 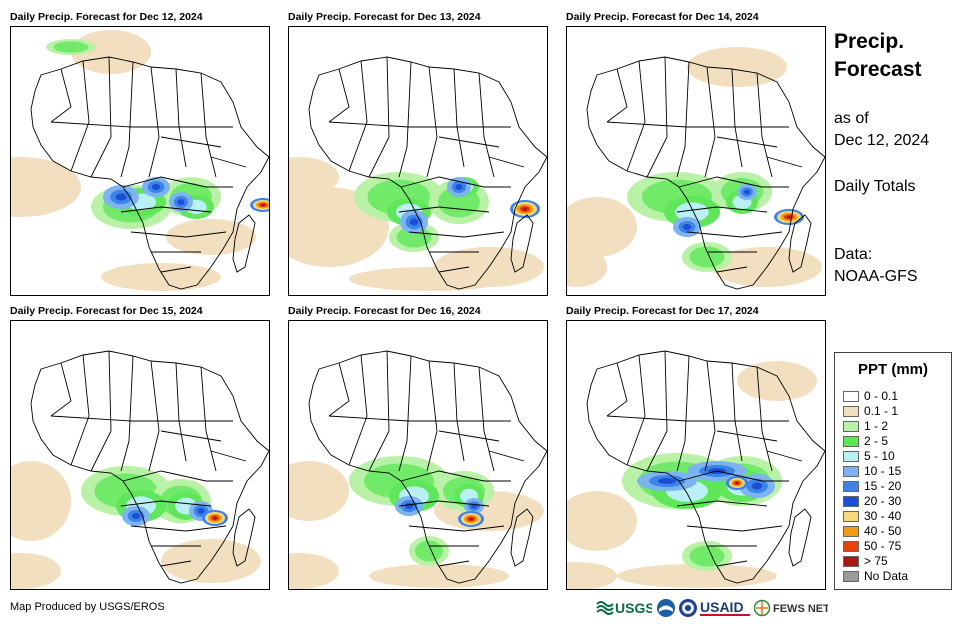 I want to click on panel-title: Daily Precip. Forecast for Dec 12, 2024, so click(x=106, y=17).